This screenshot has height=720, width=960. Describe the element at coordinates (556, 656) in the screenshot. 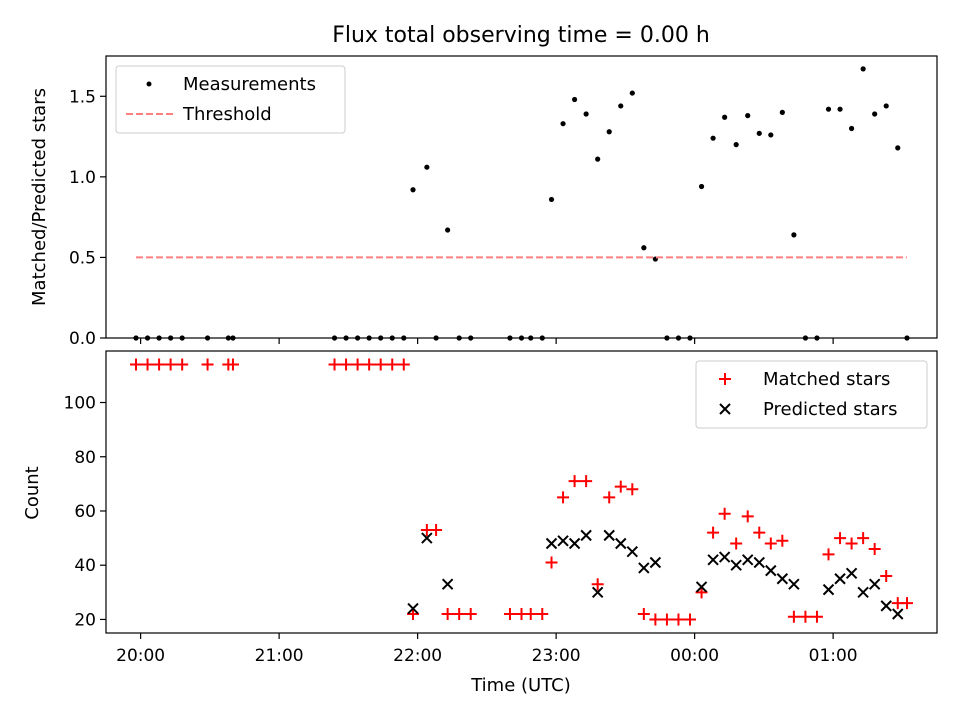

I see `bottom-x-tick-label: 23:00` at that location.